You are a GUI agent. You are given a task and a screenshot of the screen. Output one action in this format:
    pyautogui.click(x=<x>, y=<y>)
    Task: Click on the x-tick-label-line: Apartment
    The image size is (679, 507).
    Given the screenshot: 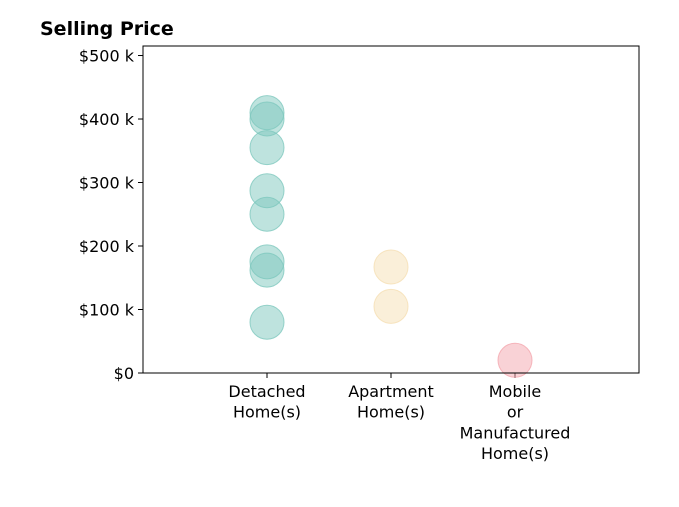 What is the action you would take?
    pyautogui.click(x=391, y=391)
    